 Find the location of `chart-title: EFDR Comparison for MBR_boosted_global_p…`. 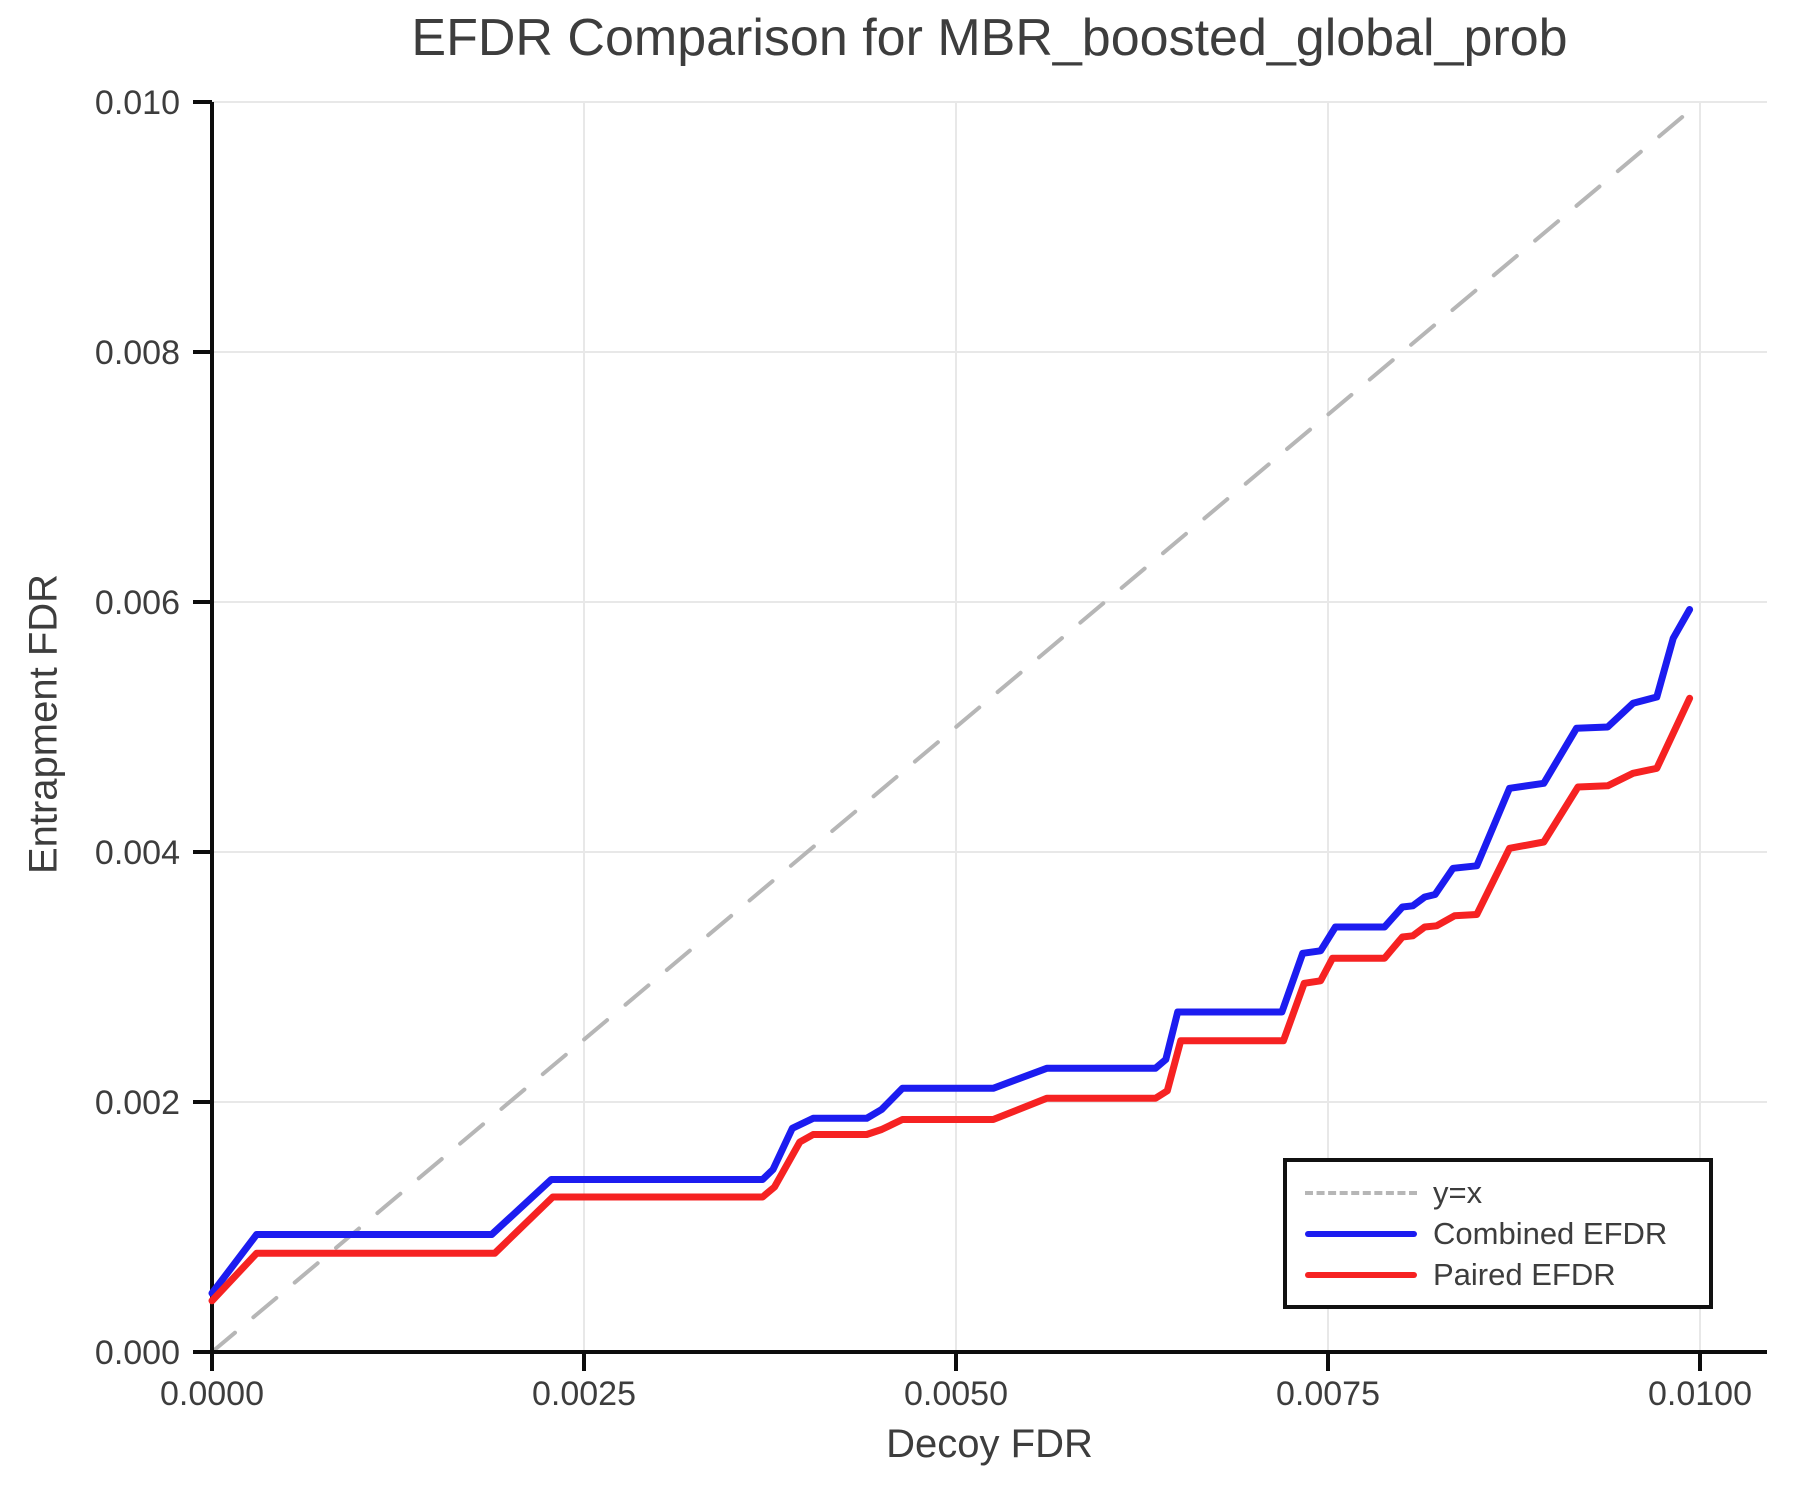

chart-title: EFDR Comparison for MBR_boosted_global_p… is located at coordinates (989, 38).